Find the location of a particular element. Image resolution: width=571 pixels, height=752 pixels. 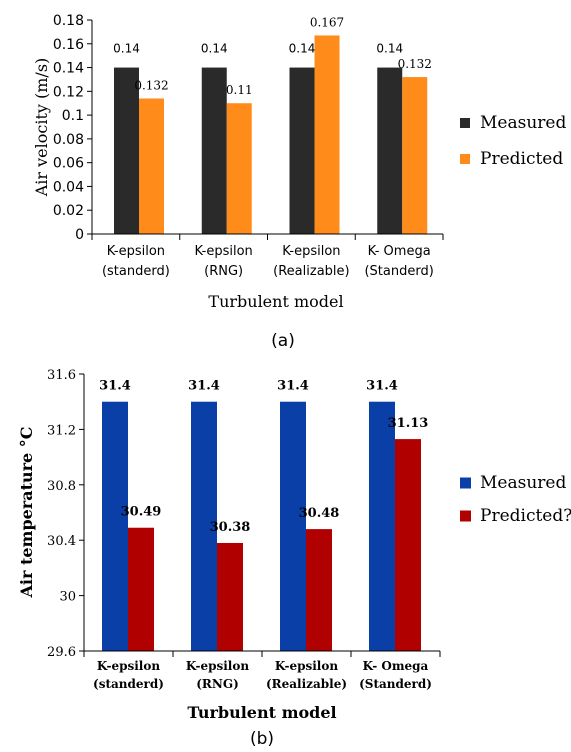

data-label: 30.38 is located at coordinates (230, 527).